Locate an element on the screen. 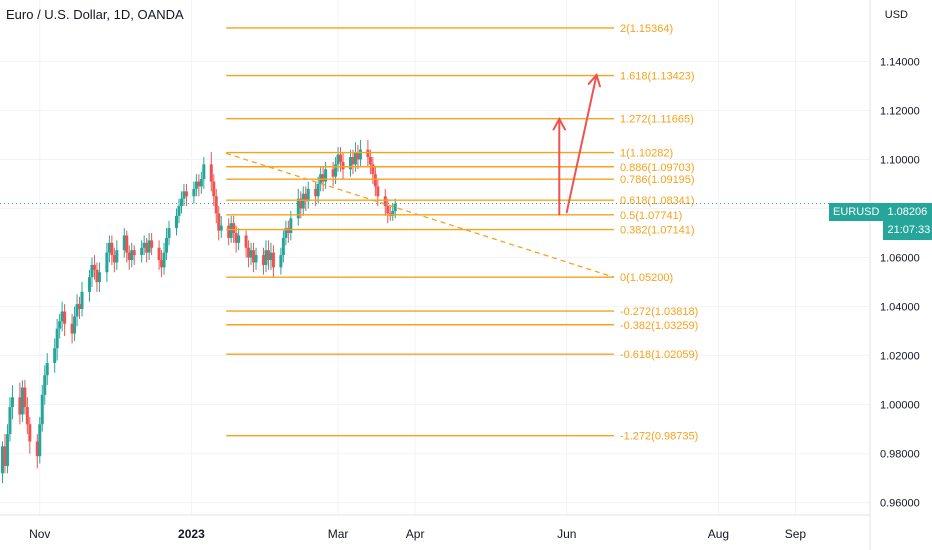  fib-level-label: 1.618(1.13423) is located at coordinates (657, 77).